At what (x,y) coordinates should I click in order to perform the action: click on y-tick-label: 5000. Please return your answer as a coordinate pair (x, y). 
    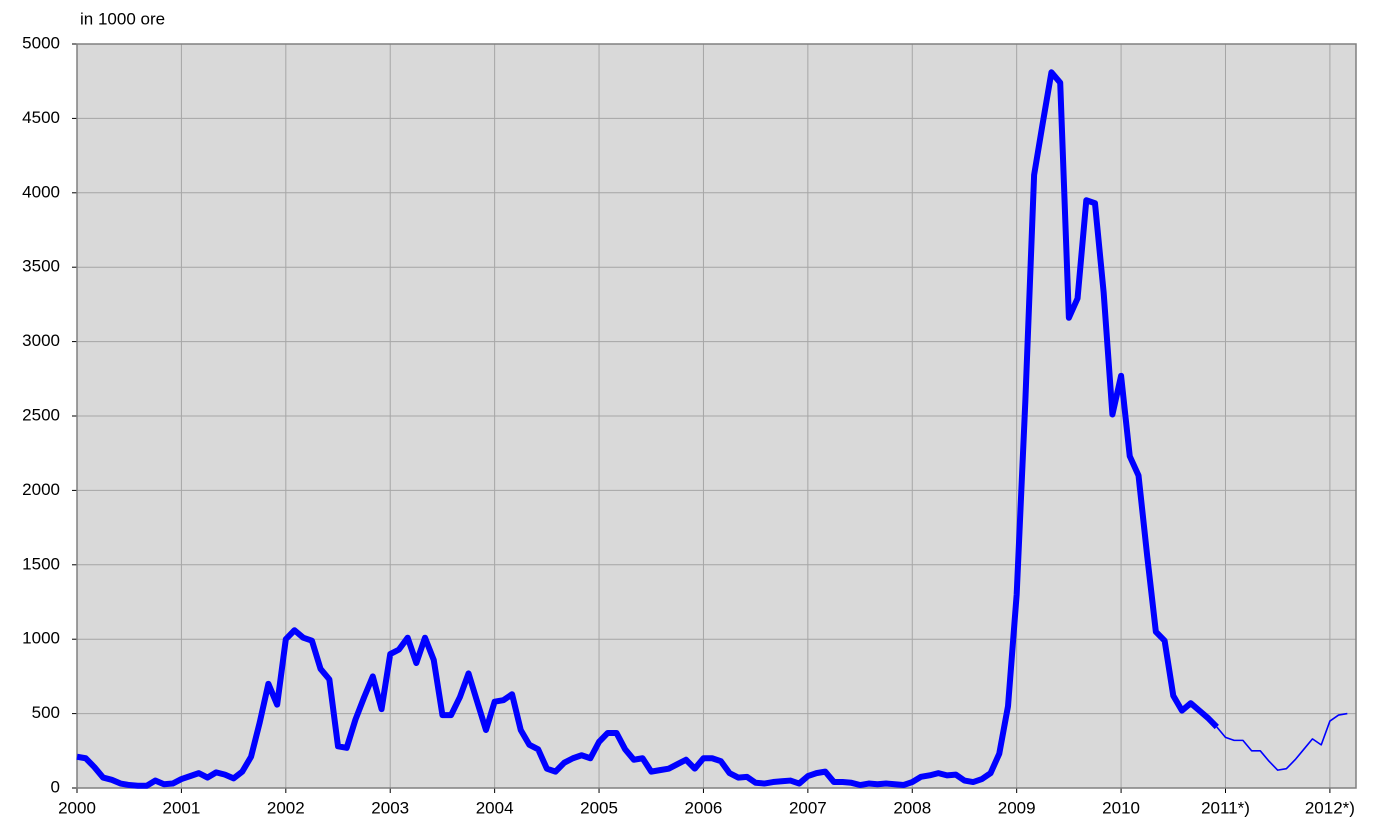
    Looking at the image, I should click on (41, 42).